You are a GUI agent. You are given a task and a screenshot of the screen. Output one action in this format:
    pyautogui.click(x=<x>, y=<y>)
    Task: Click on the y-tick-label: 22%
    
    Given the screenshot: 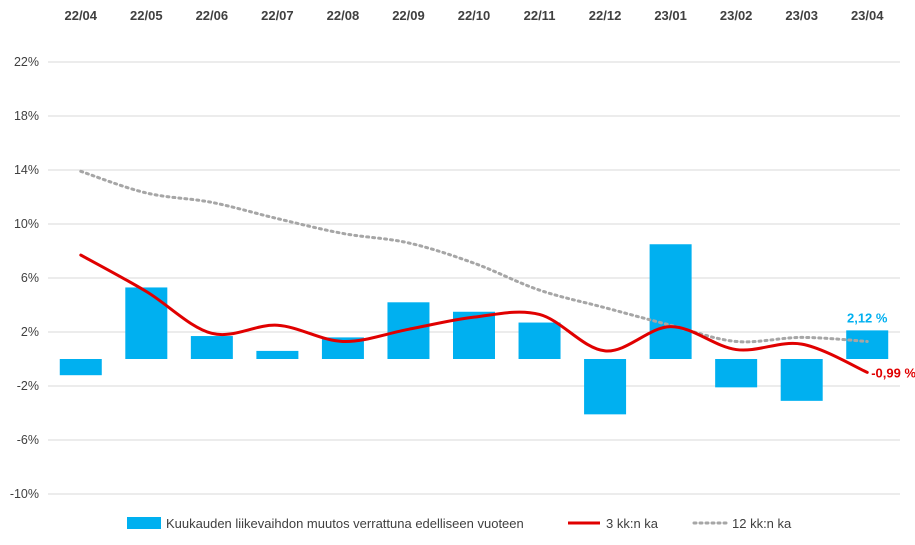 What is the action you would take?
    pyautogui.click(x=26, y=62)
    